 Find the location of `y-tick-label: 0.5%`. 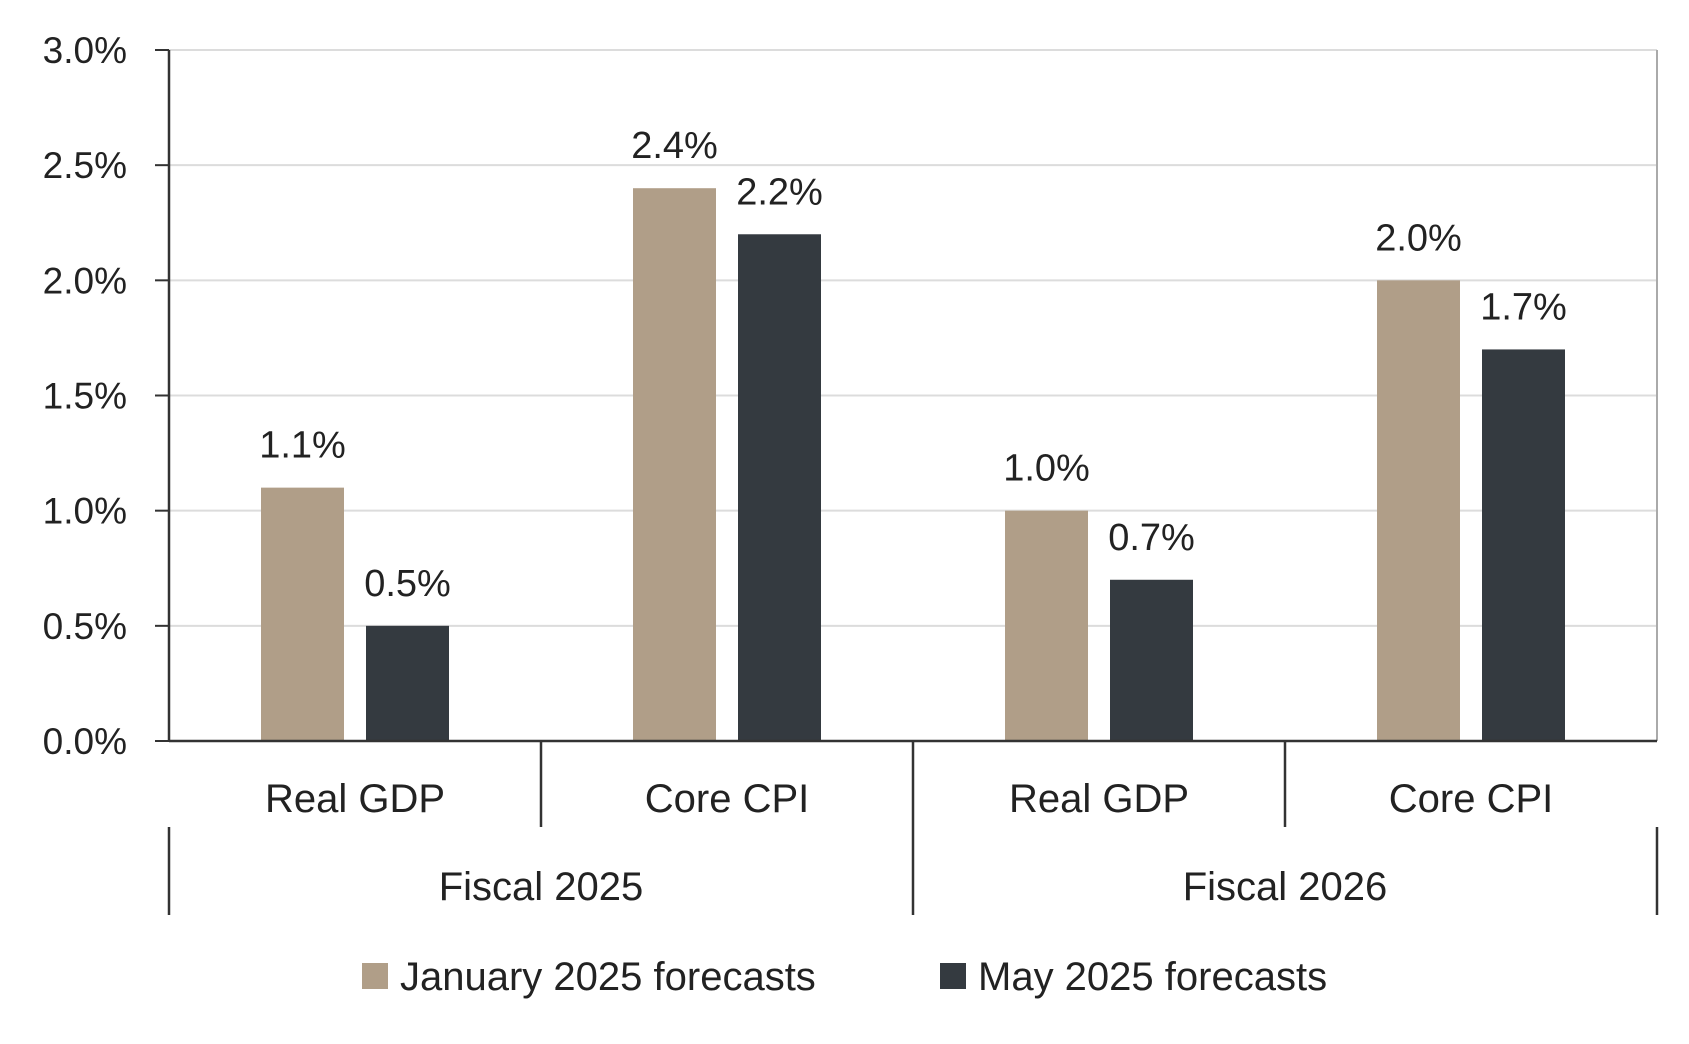

y-tick-label: 0.5% is located at coordinates (85, 626).